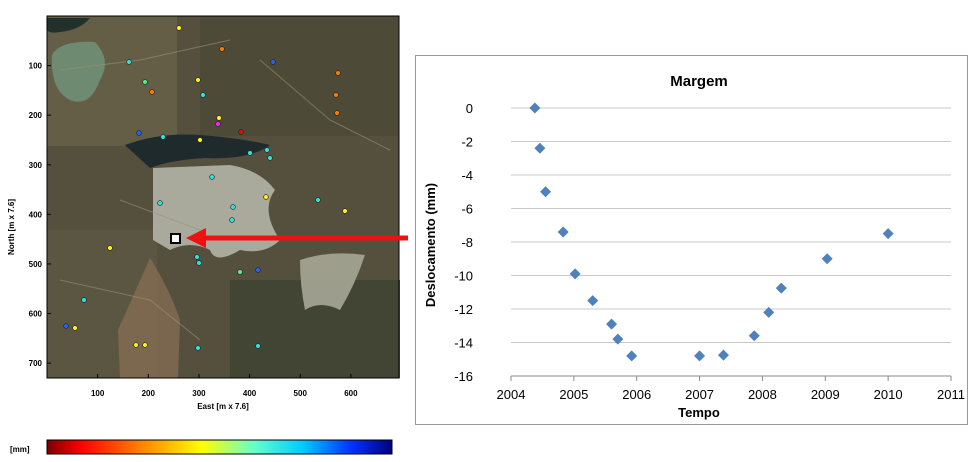 This screenshot has height=462, width=968. What do you see at coordinates (573, 394) in the screenshot?
I see `x-tick-label: 2005` at bounding box center [573, 394].